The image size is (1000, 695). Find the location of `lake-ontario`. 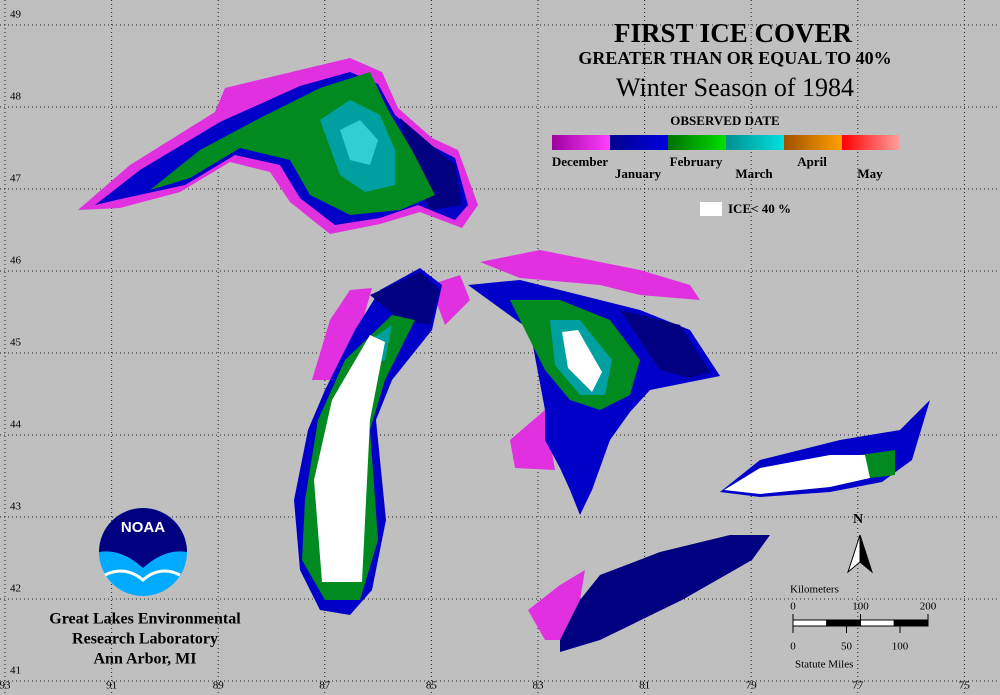

lake-ontario is located at coordinates (825, 448).